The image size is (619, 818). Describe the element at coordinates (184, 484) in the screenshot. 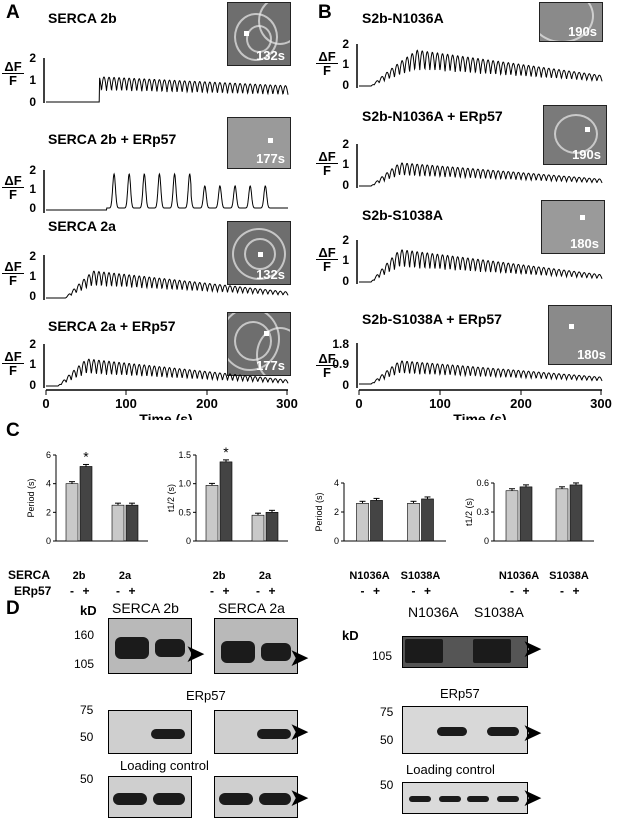

I see `y-tick-label: 1.0` at that location.